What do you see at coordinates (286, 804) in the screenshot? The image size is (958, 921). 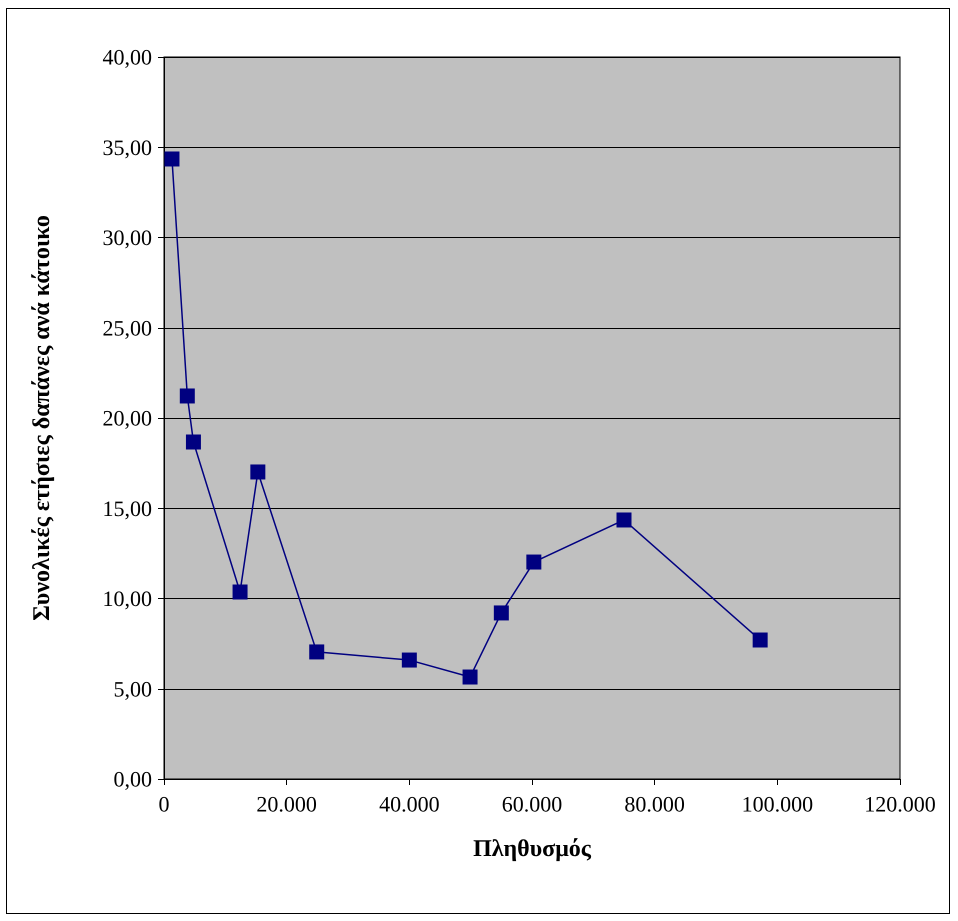 I see `x-tick-label: 20.000` at bounding box center [286, 804].